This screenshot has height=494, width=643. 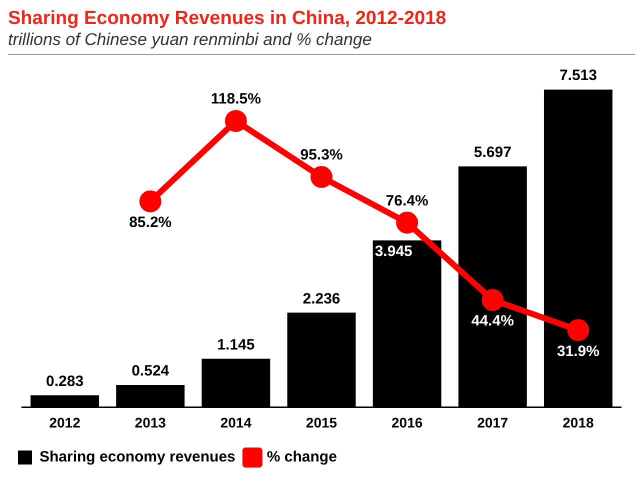 I want to click on chart-title: Sharing Economy Revenues in China, 2012-2018, so click(x=228, y=19).